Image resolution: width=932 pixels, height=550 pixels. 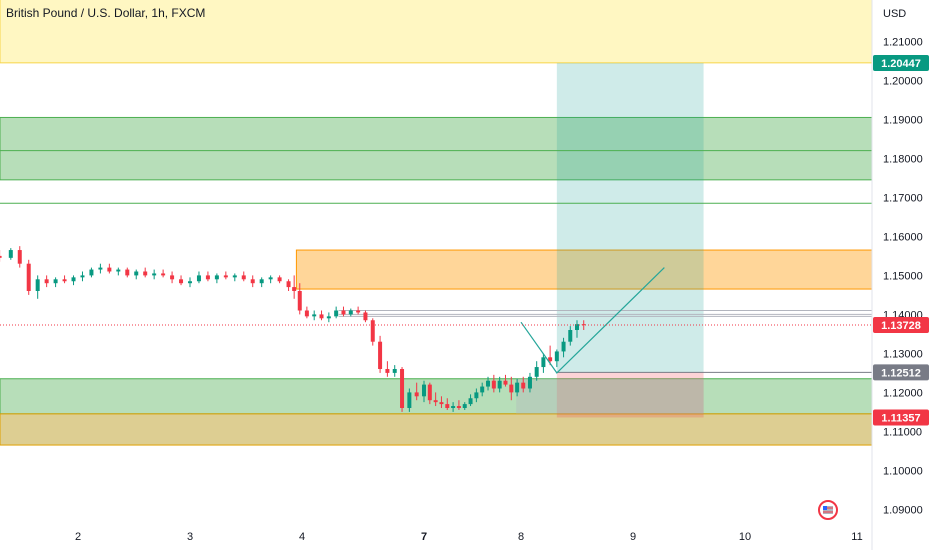 What do you see at coordinates (903, 159) in the screenshot?
I see `price-tick: 1.18000` at bounding box center [903, 159].